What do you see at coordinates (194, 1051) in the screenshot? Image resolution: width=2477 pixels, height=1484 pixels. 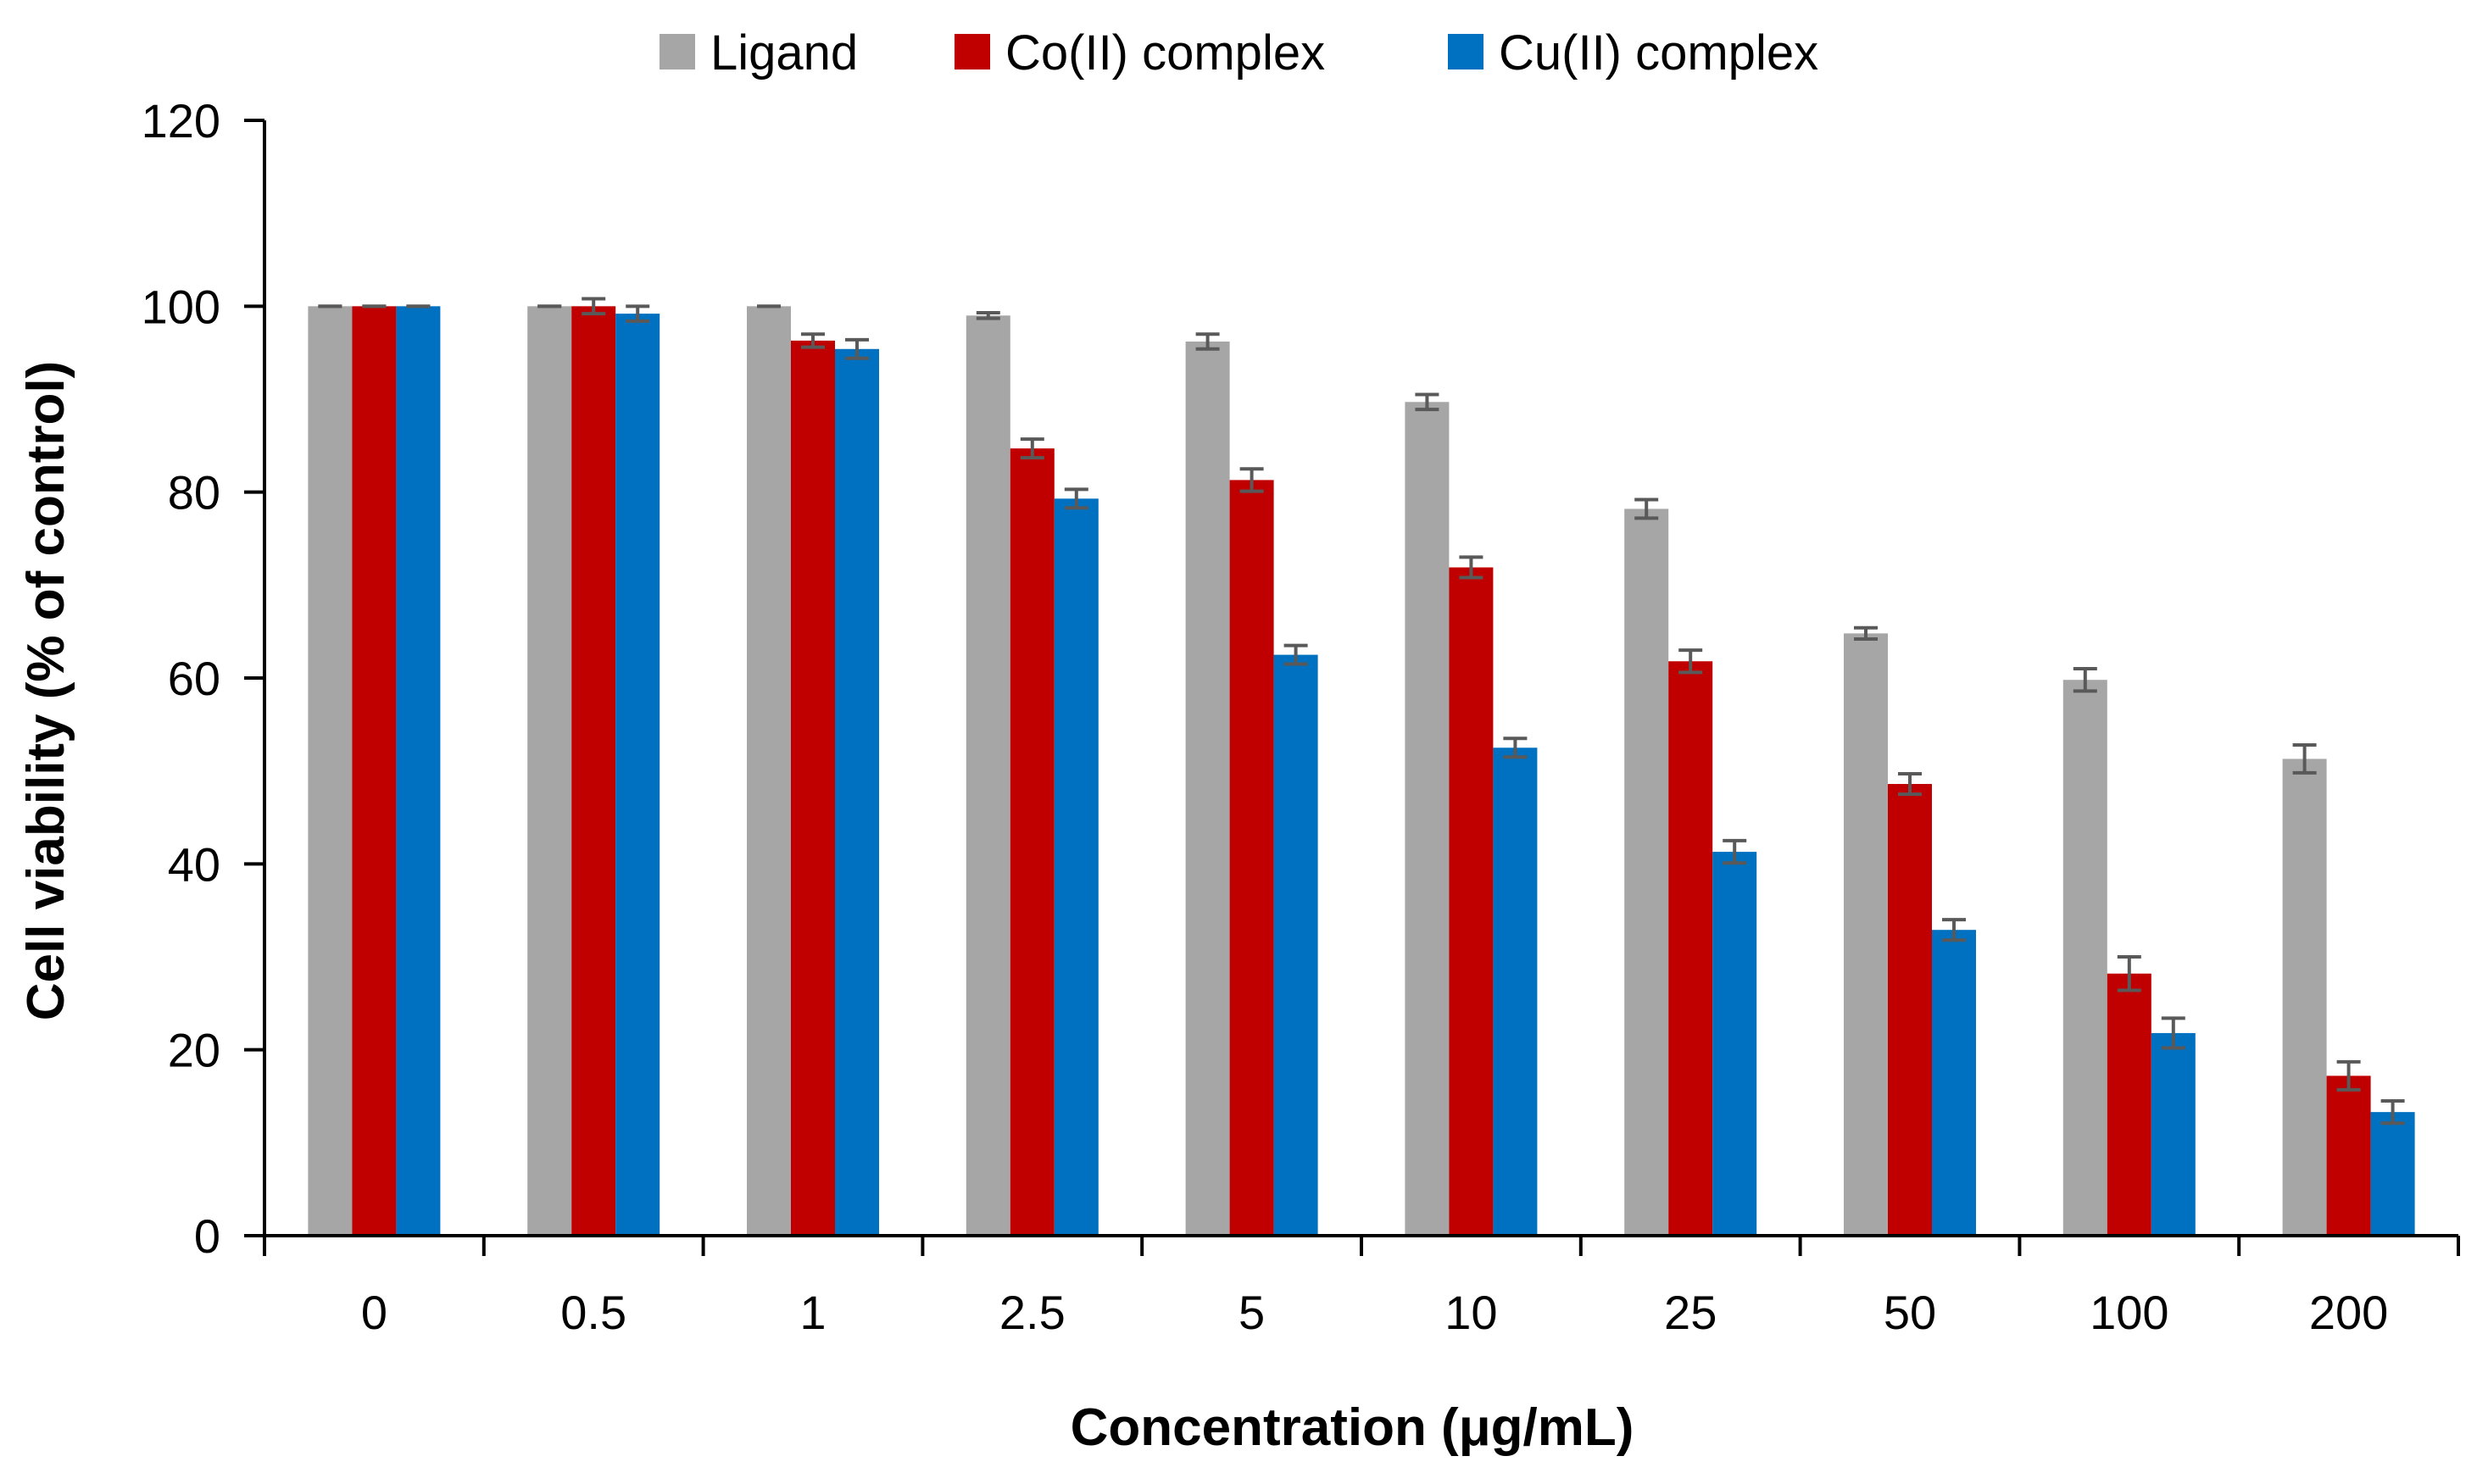 I see `y-tick-label: 20` at bounding box center [194, 1051].